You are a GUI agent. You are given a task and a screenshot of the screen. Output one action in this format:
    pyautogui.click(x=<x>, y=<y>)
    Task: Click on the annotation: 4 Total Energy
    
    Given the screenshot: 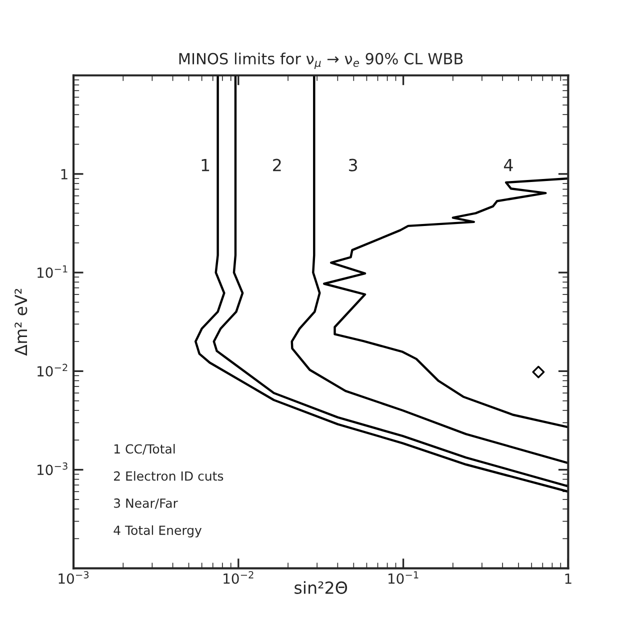 What is the action you would take?
    pyautogui.click(x=158, y=531)
    